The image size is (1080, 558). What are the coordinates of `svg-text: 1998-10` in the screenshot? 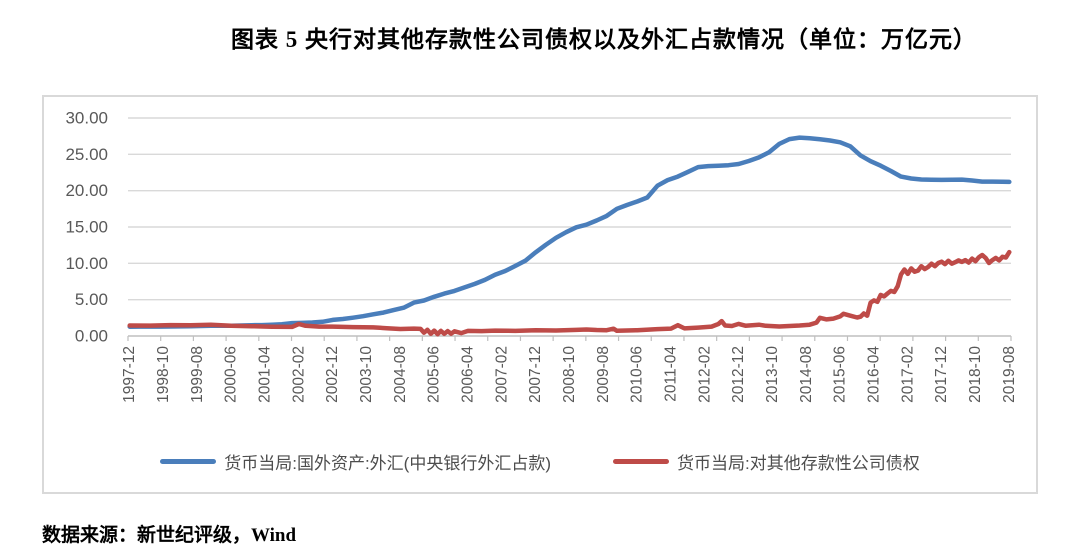 It's located at (163, 374).